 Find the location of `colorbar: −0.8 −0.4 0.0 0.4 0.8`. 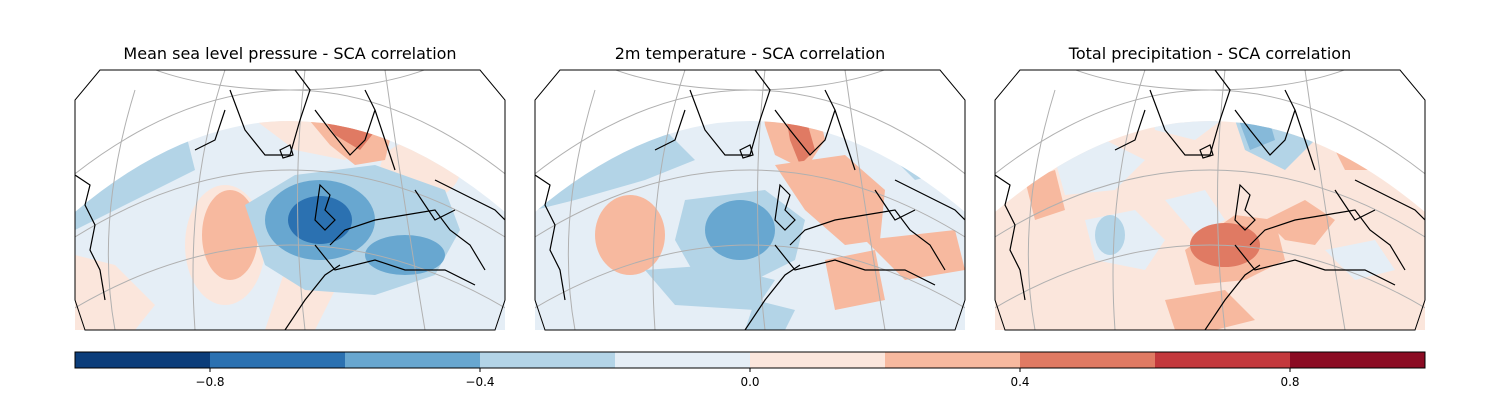

colorbar: −0.8 −0.4 0.0 0.4 0.8 is located at coordinates (750, 370).